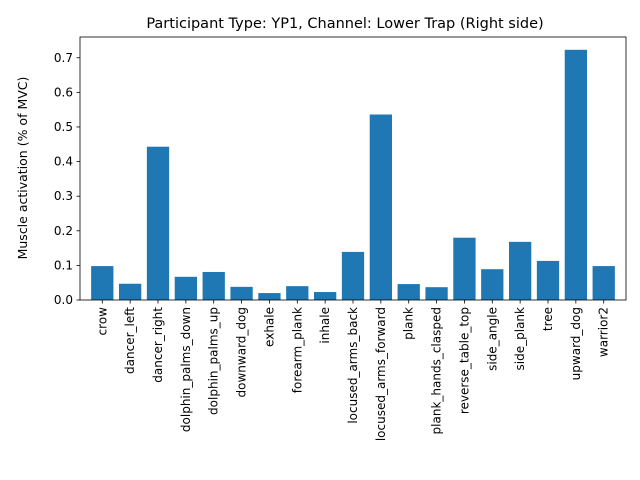 Image resolution: width=640 pixels, height=480 pixels. I want to click on bar-dancer_right, so click(158, 223).